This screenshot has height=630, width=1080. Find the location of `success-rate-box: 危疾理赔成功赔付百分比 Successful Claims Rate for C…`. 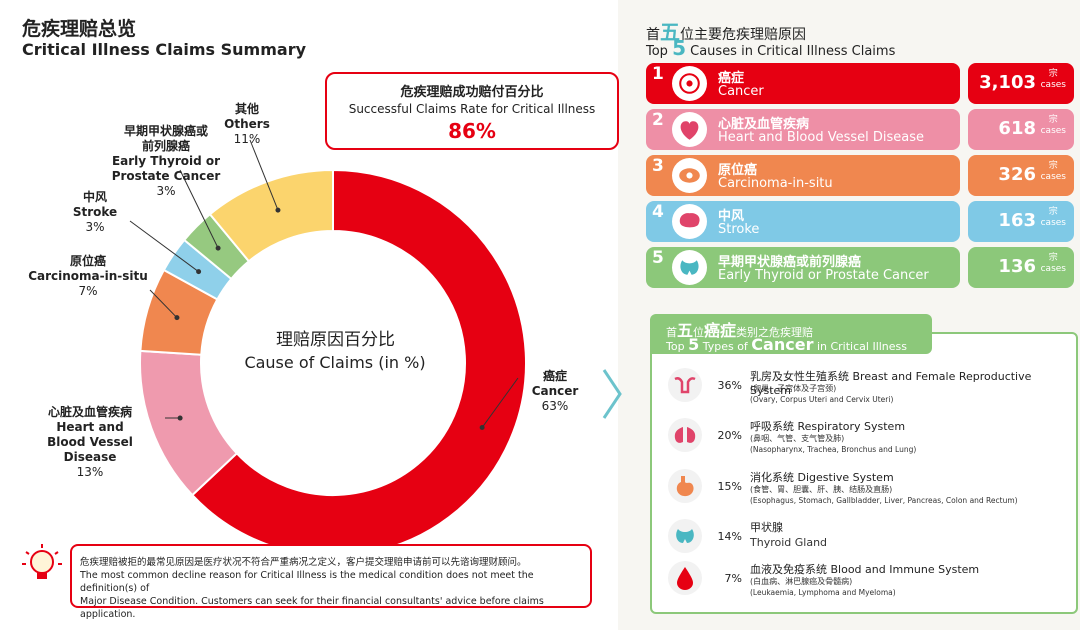

success-rate-box: 危疾理赔成功赔付百分比 Successful Claims Rate for C… is located at coordinates (472, 111).